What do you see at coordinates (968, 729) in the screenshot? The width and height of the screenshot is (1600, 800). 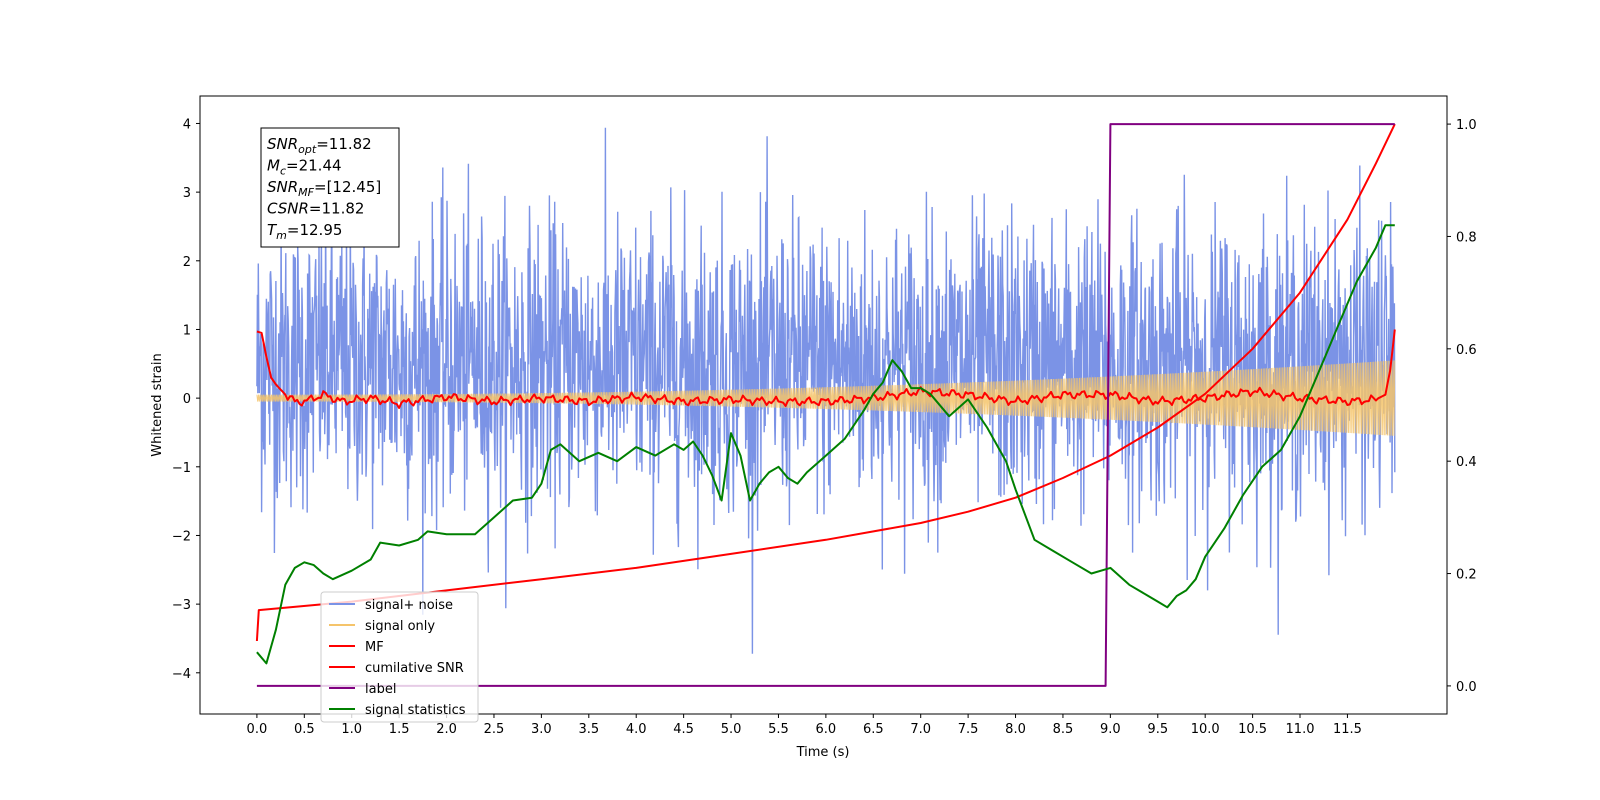 I see `x-tick-label: 7.5` at bounding box center [968, 729].